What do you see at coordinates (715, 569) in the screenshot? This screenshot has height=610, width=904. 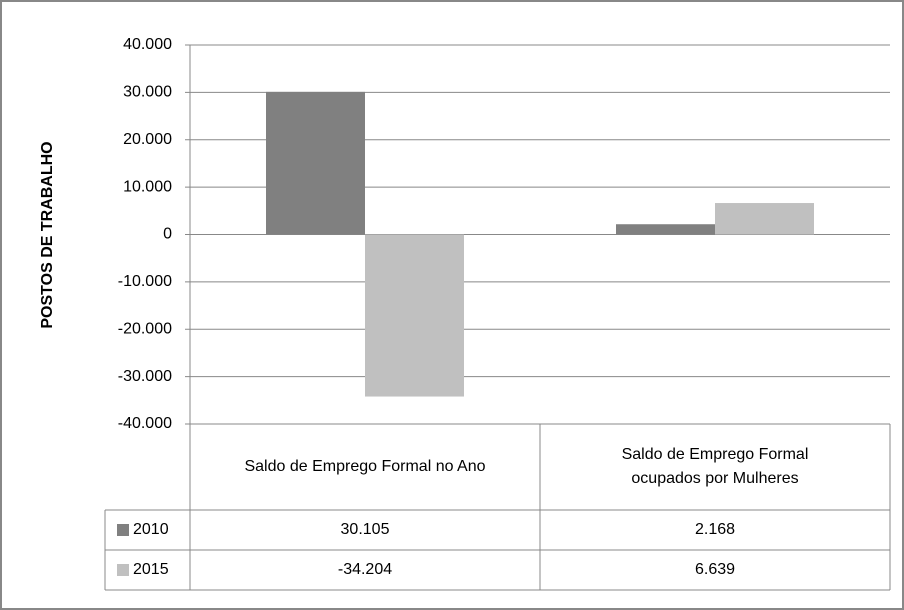 I see `value-label: 6.639` at bounding box center [715, 569].